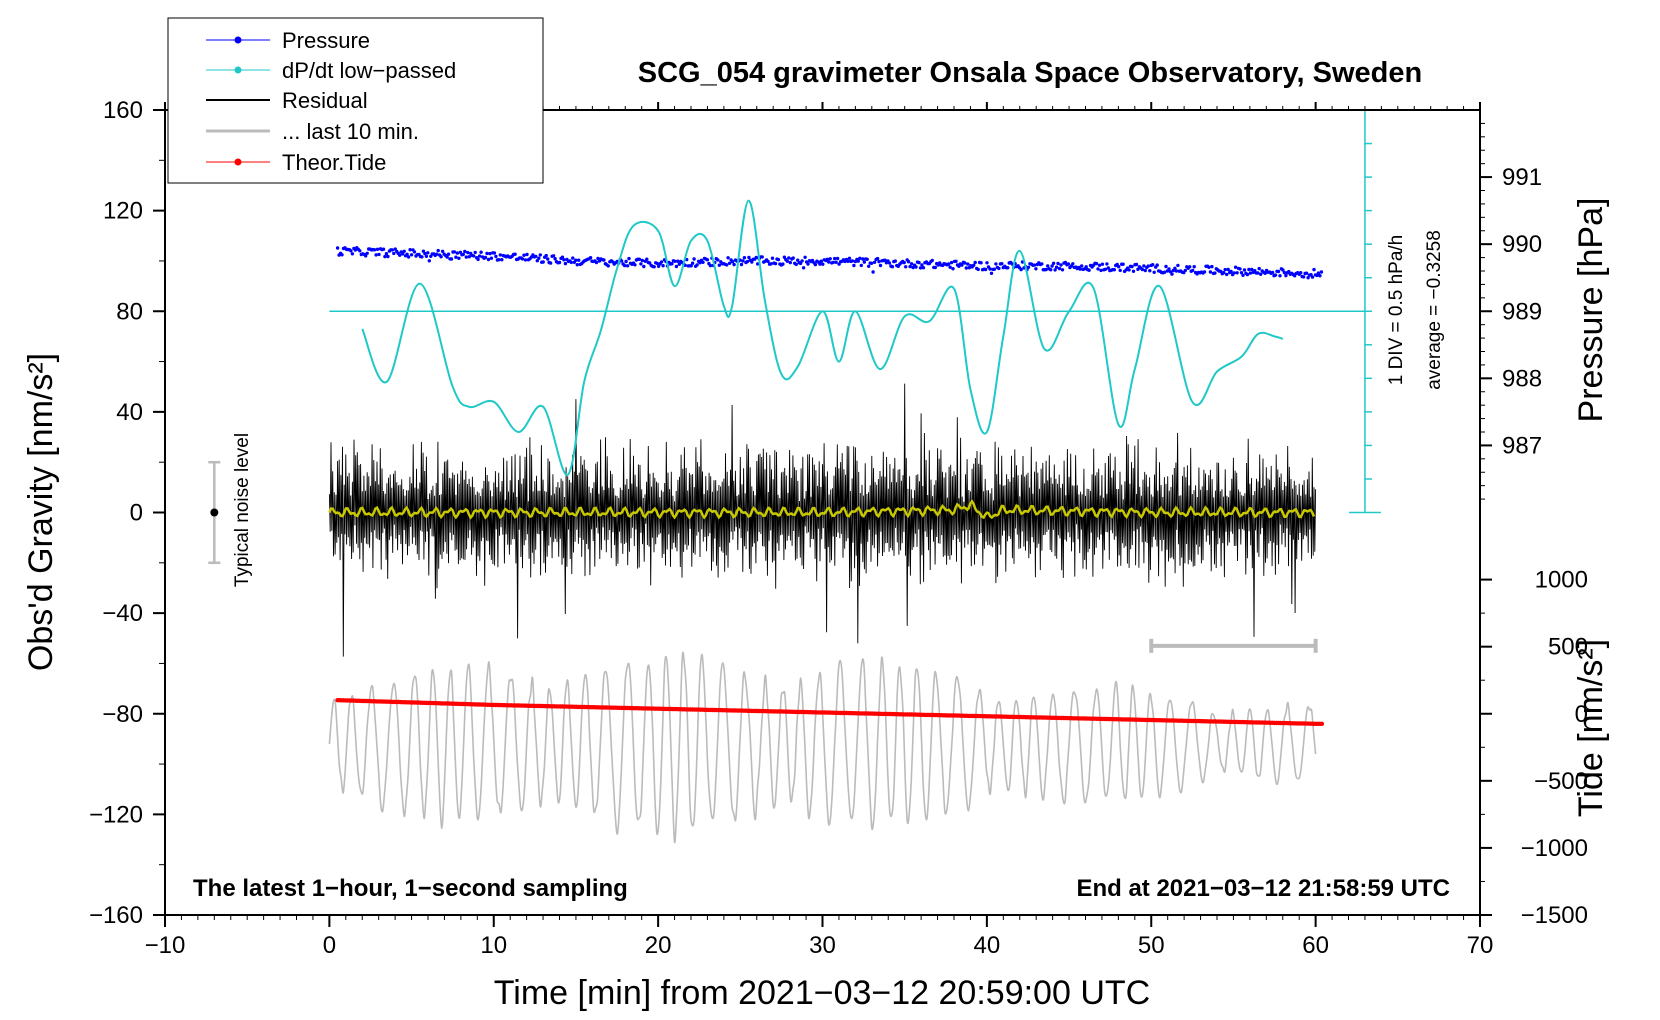 The width and height of the screenshot is (1660, 1020). I want to click on pressure-tick-label: 990, so click(1522, 244).